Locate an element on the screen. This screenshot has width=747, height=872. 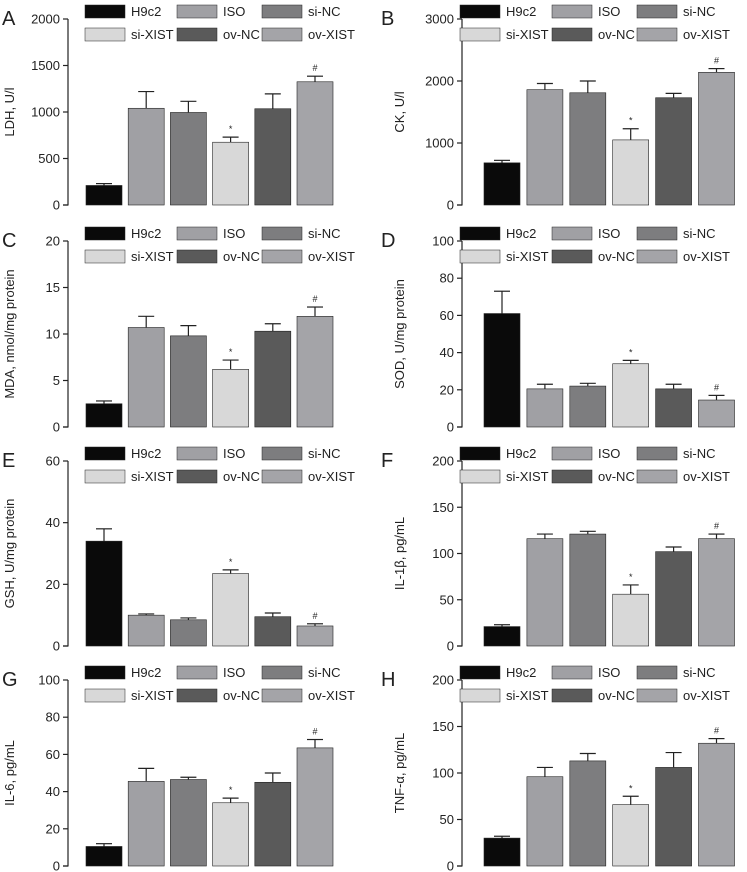
y-tick-label: 80 is located at coordinates (447, 278).